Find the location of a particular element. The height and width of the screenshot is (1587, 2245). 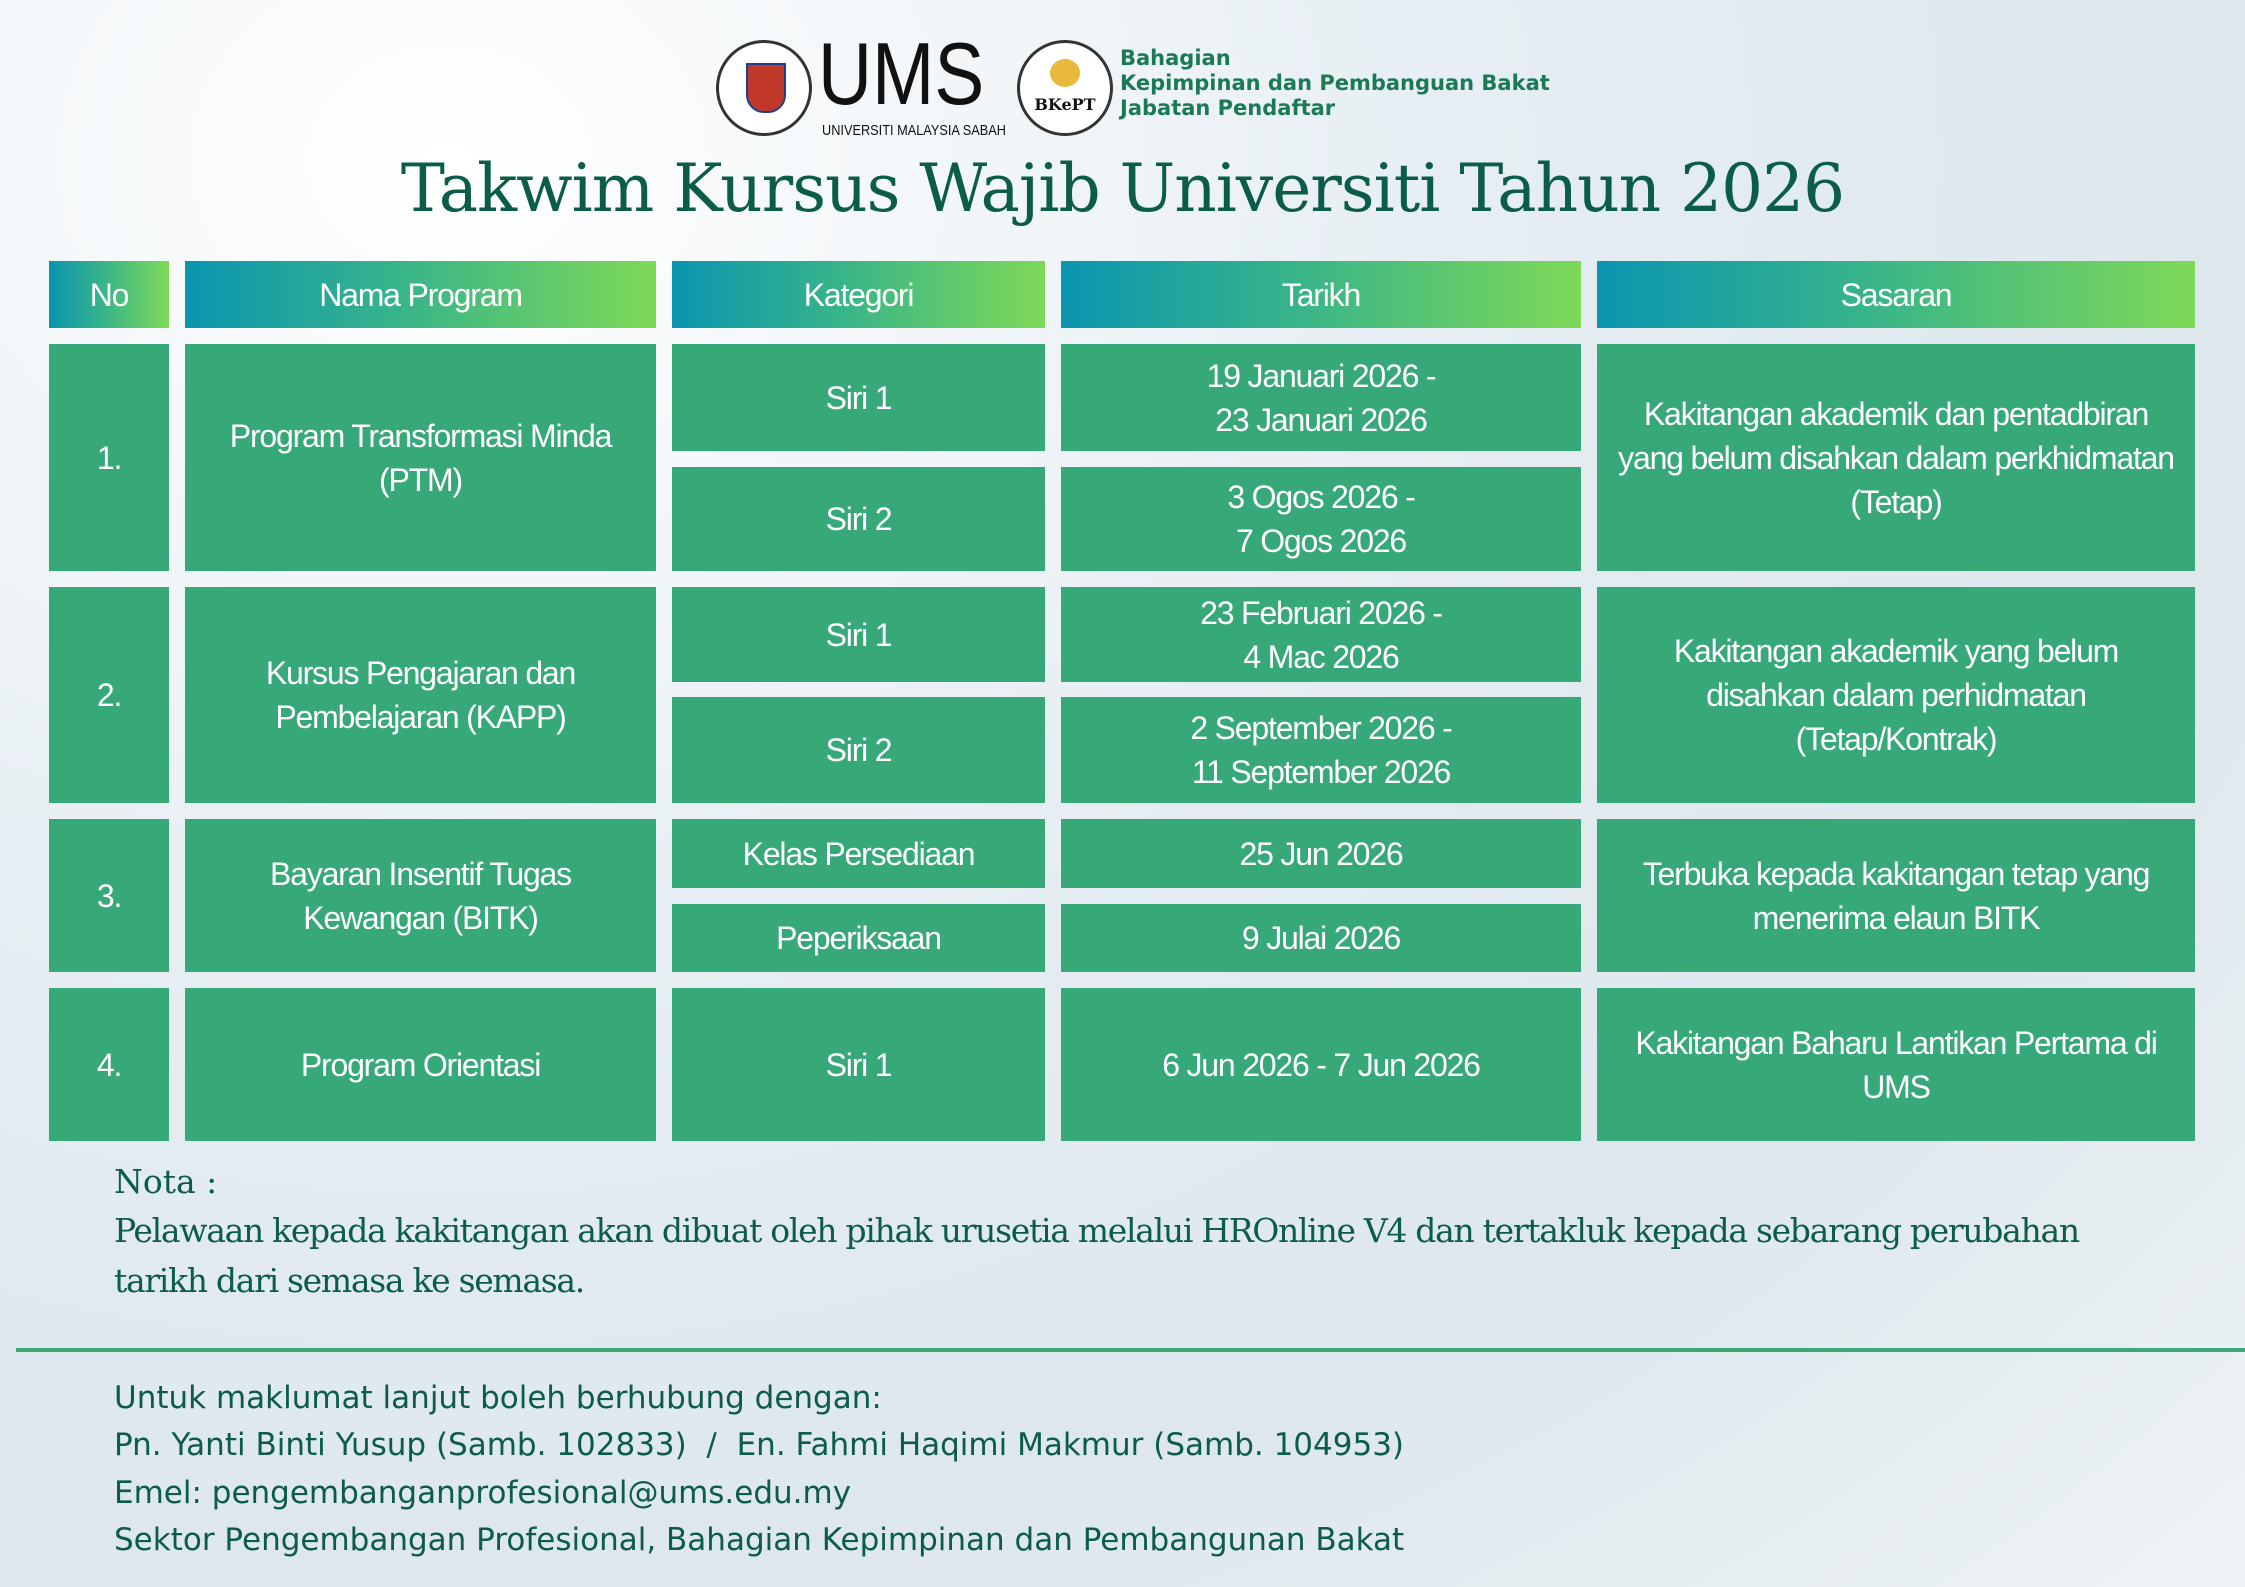

note-label: Nota : is located at coordinates (166, 1181).